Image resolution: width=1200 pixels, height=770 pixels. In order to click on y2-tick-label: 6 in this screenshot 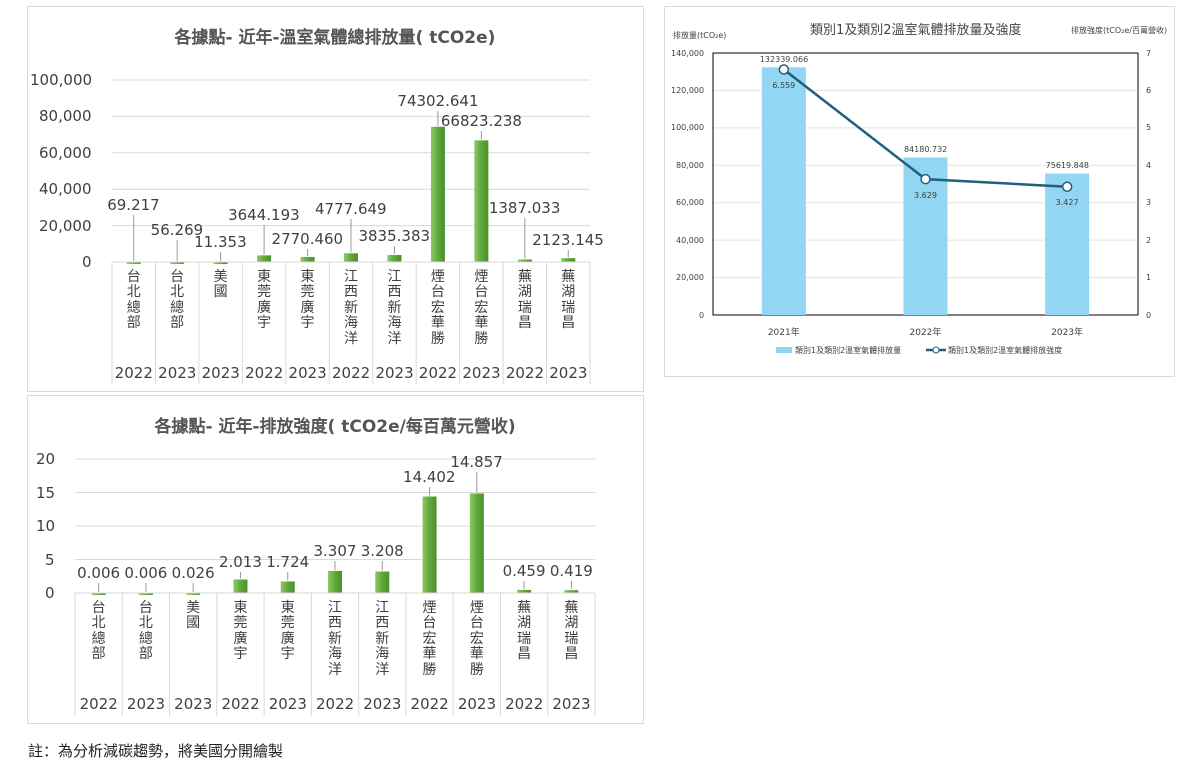, I will do `click(1149, 90)`.